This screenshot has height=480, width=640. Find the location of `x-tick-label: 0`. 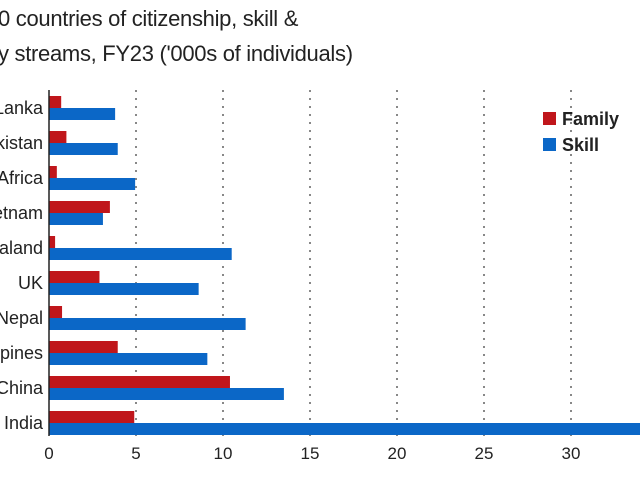

x-tick-label: 0 is located at coordinates (48, 453).